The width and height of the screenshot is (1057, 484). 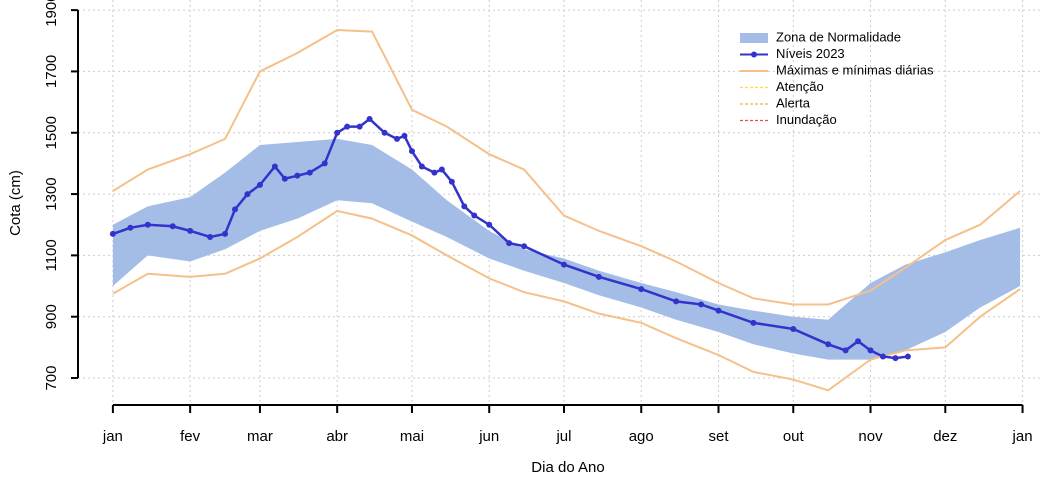 I want to click on y-tick-label: 1300, so click(x=51, y=193).